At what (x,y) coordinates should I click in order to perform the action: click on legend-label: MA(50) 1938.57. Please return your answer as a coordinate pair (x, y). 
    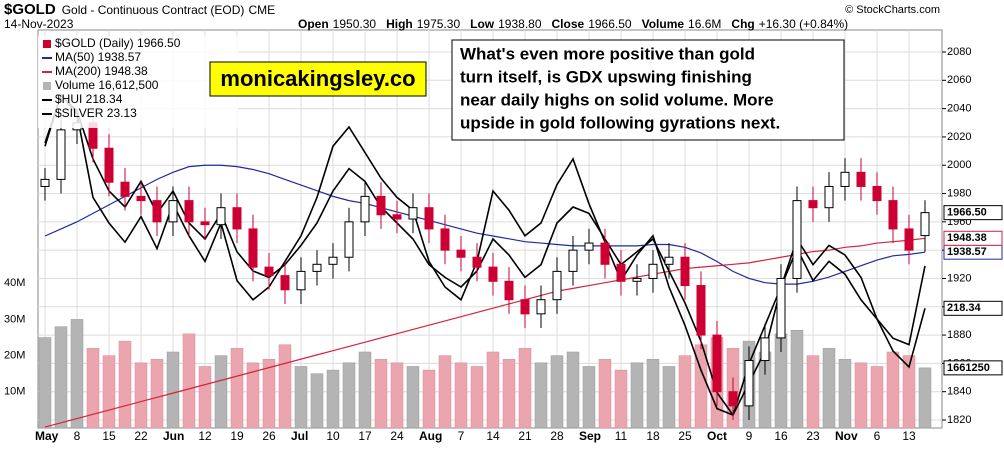
    Looking at the image, I should click on (98, 57).